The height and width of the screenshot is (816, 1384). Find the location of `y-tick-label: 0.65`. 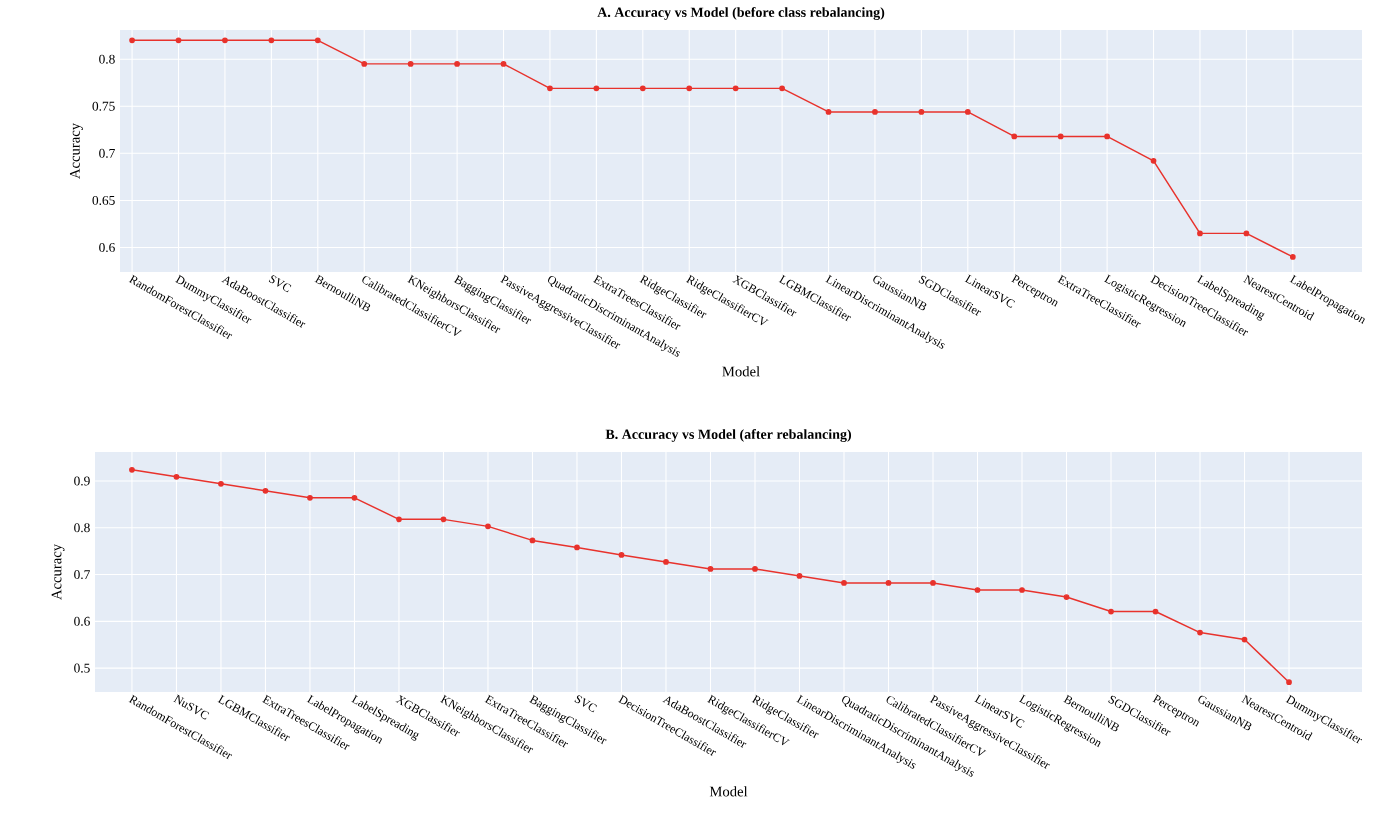

y-tick-label: 0.65 is located at coordinates (103, 200).